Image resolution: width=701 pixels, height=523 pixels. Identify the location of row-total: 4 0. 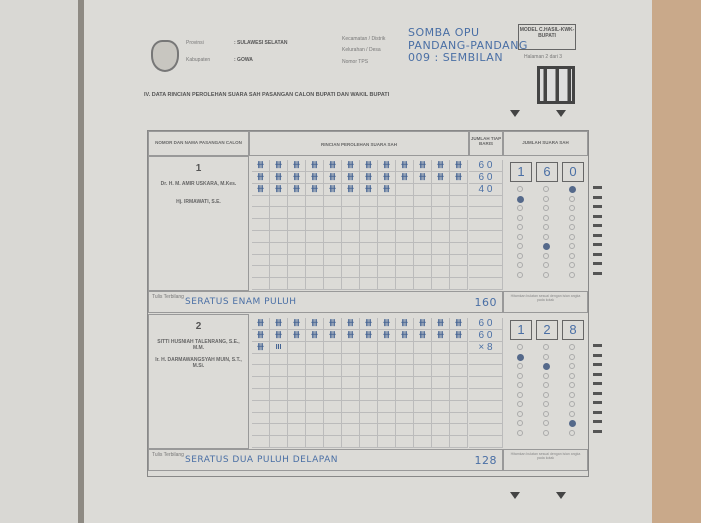
(486, 189).